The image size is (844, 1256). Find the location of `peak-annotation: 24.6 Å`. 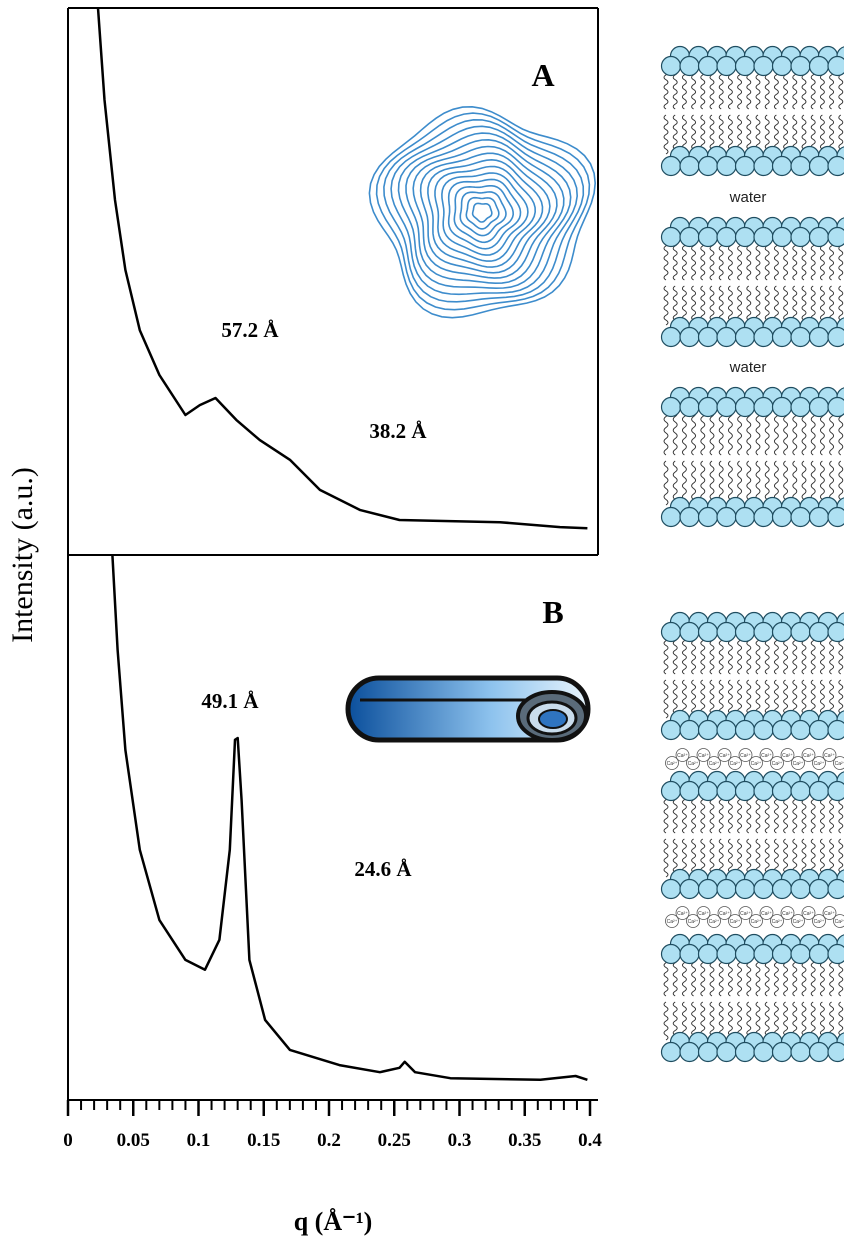

peak-annotation: 24.6 Å is located at coordinates (383, 869).